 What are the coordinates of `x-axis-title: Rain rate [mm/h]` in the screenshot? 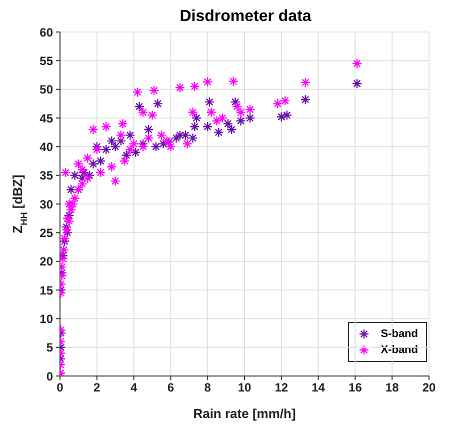 It's located at (244, 413).